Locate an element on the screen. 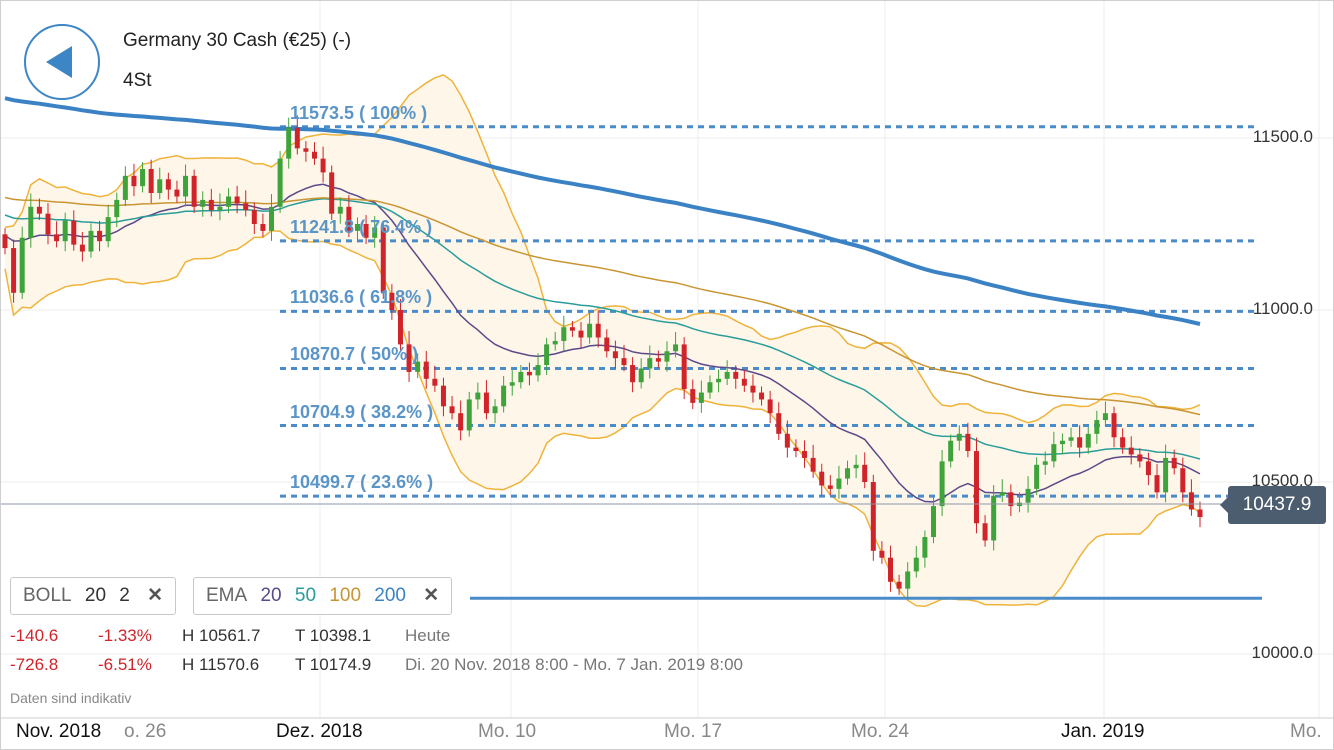  back-button is located at coordinates (62, 62).